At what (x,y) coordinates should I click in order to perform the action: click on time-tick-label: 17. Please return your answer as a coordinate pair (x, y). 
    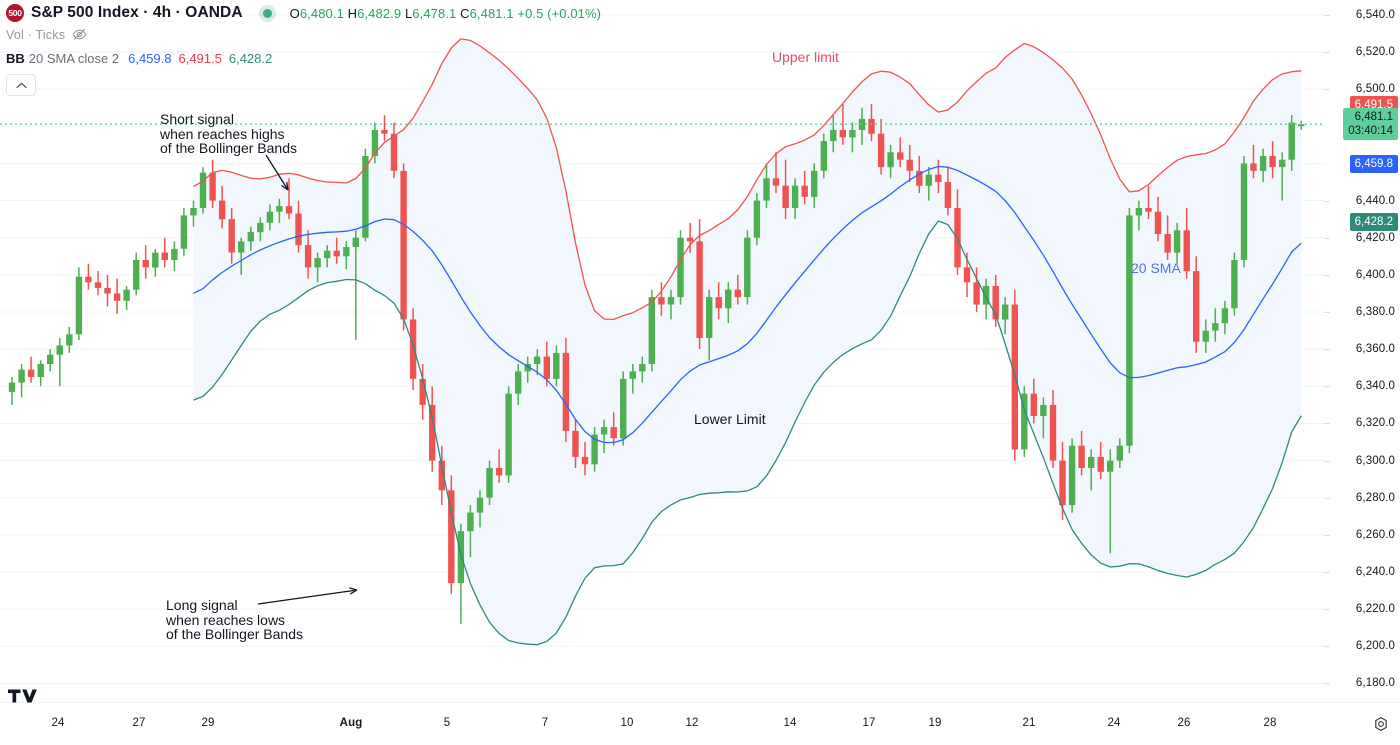
    Looking at the image, I should click on (869, 723).